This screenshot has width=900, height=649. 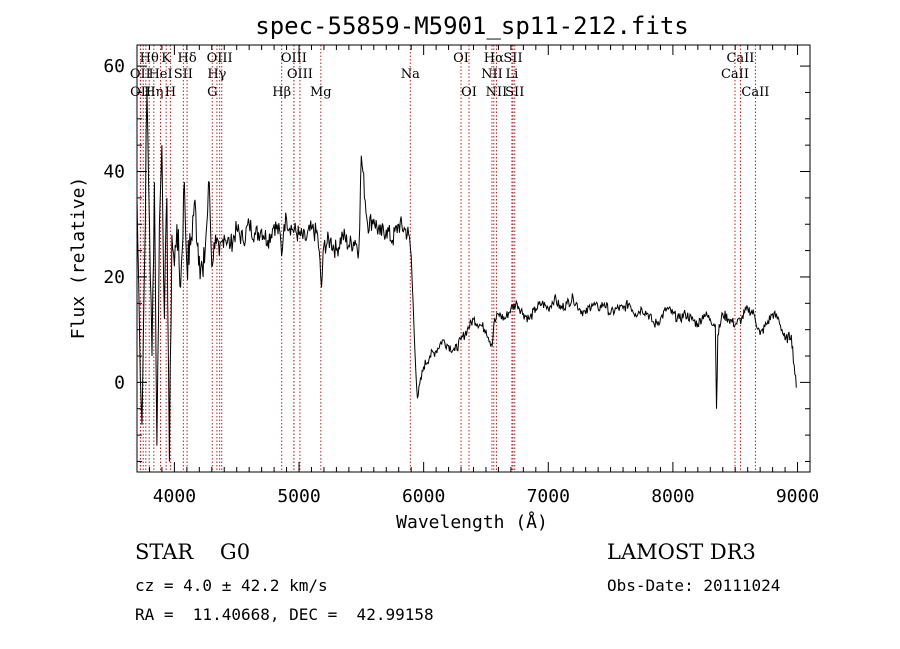 What do you see at coordinates (78, 258) in the screenshot?
I see `y-axis-label: Flux (relative)` at bounding box center [78, 258].